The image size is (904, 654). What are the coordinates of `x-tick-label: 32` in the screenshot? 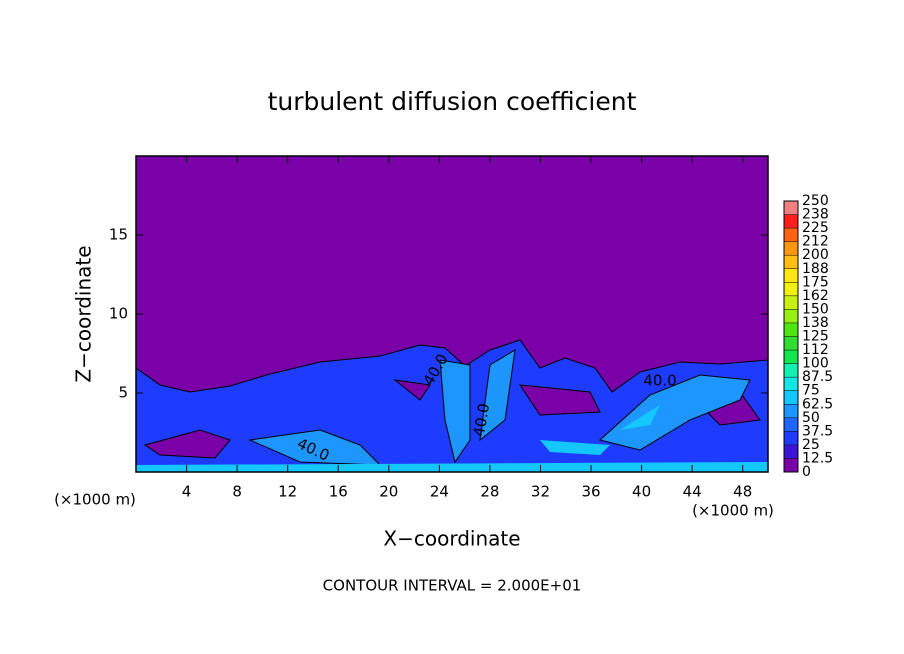 It's located at (540, 492).